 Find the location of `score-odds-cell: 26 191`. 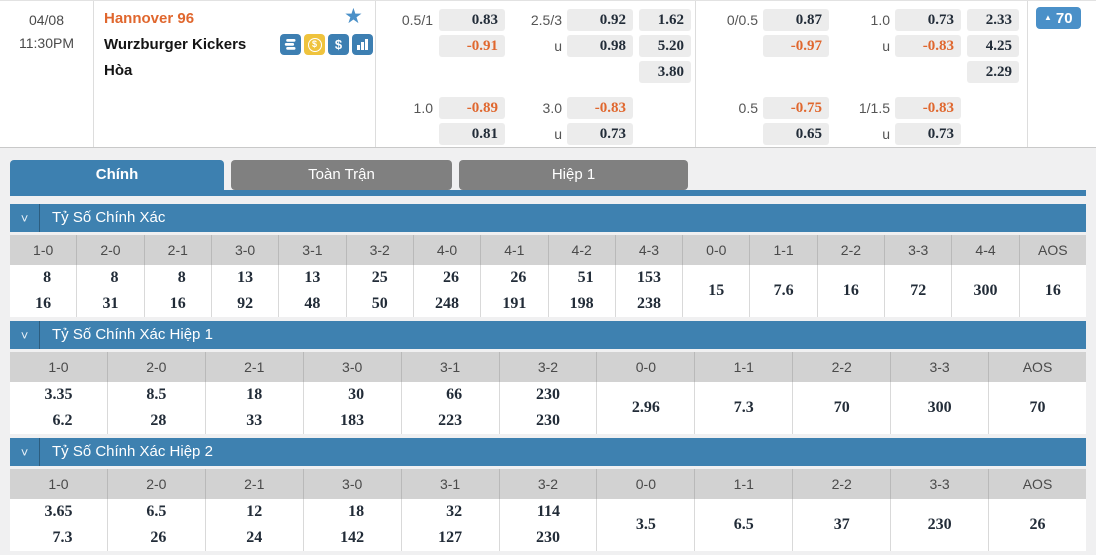

score-odds-cell: 26 191 is located at coordinates (515, 291).